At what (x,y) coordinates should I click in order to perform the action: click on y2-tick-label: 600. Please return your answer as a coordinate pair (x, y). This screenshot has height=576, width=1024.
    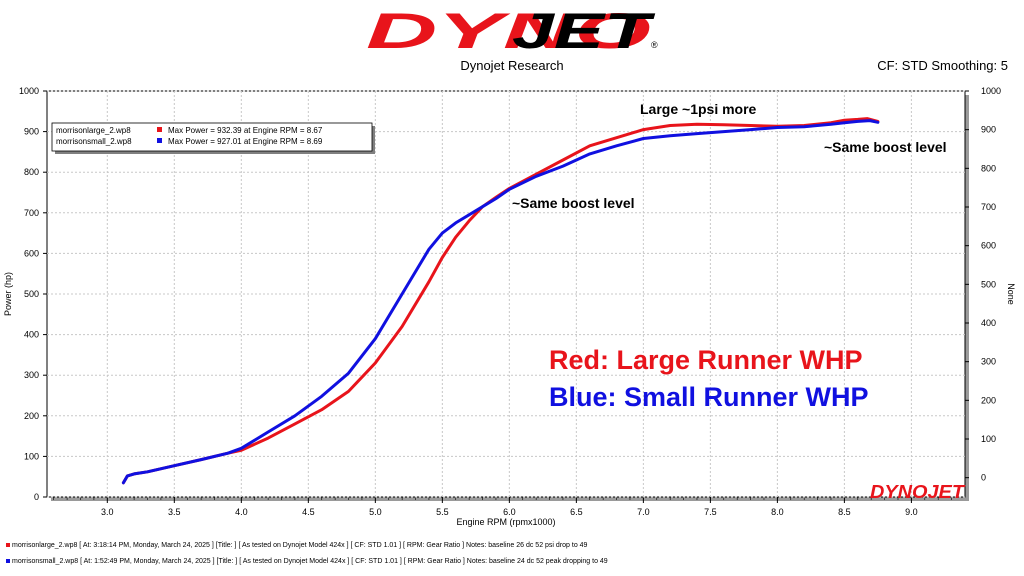
    Looking at the image, I should click on (988, 246).